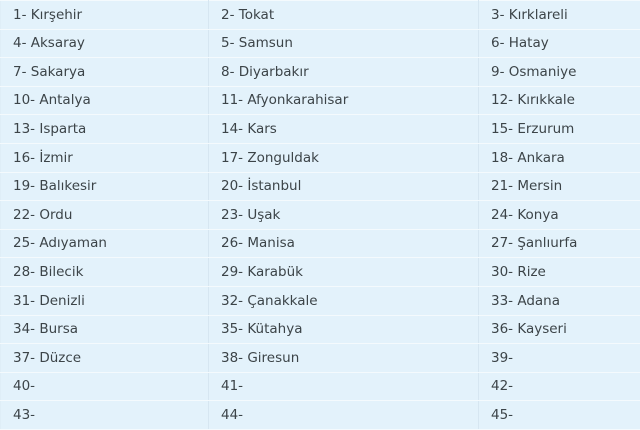 Image resolution: width=640 pixels, height=430 pixels. I want to click on table-row: 22- Ordu 23- Uşak 24- Konya, so click(320, 215).